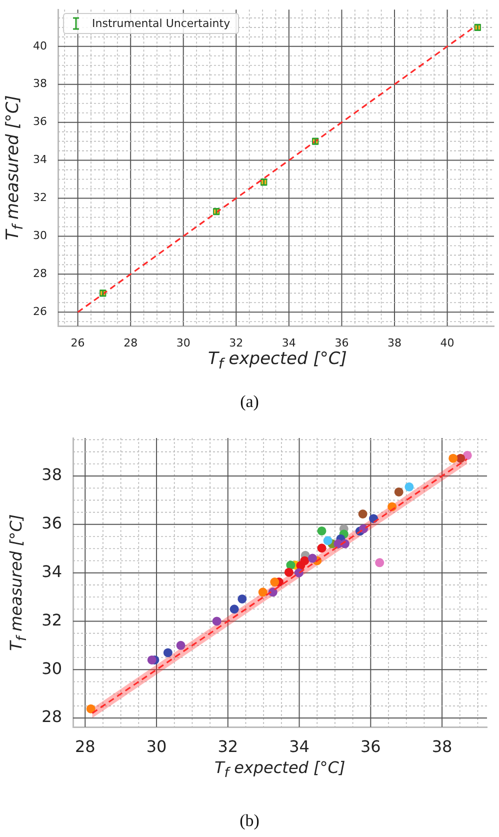 Image resolution: width=499 pixels, height=837 pixels. I want to click on x-tick-label: 40, so click(447, 343).